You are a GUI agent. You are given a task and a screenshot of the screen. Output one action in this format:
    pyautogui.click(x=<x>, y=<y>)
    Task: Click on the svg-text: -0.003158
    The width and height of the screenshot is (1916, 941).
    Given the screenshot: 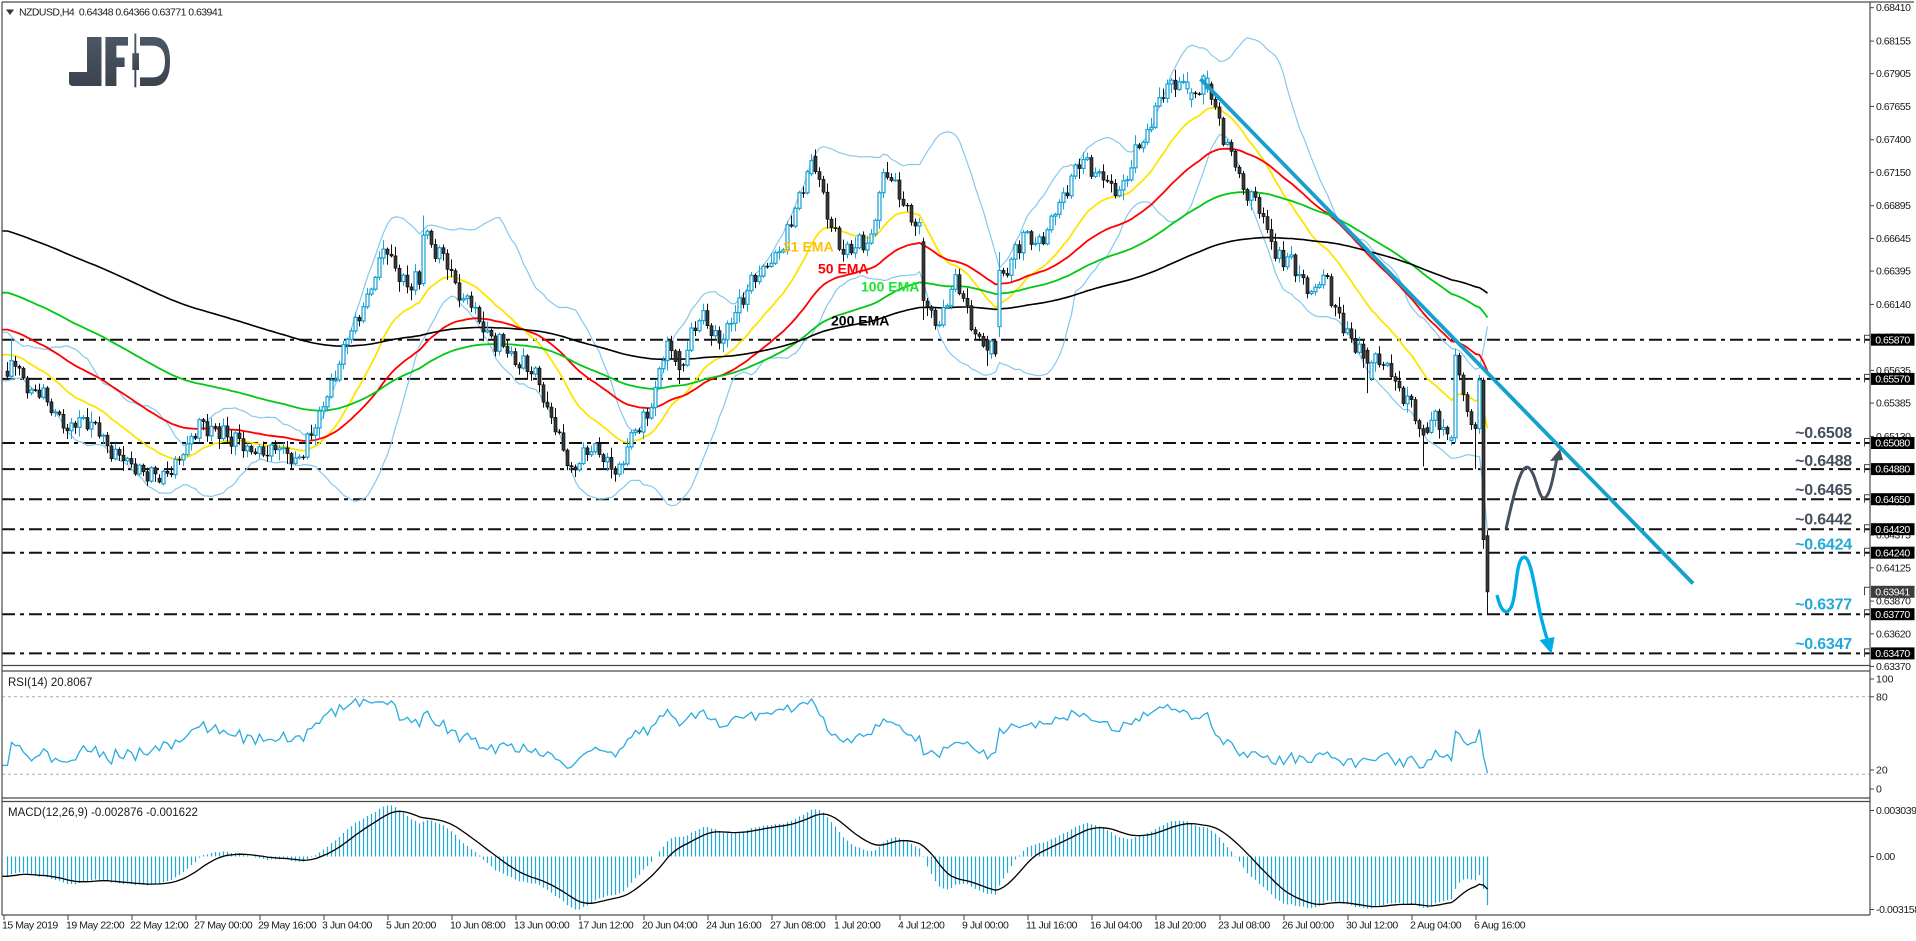 What is the action you would take?
    pyautogui.click(x=1896, y=910)
    